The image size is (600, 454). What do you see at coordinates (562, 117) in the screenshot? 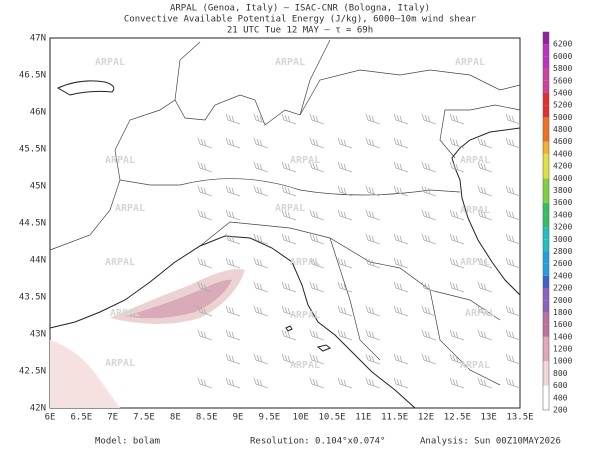
I see `colorbar-label: 5000` at bounding box center [562, 117].